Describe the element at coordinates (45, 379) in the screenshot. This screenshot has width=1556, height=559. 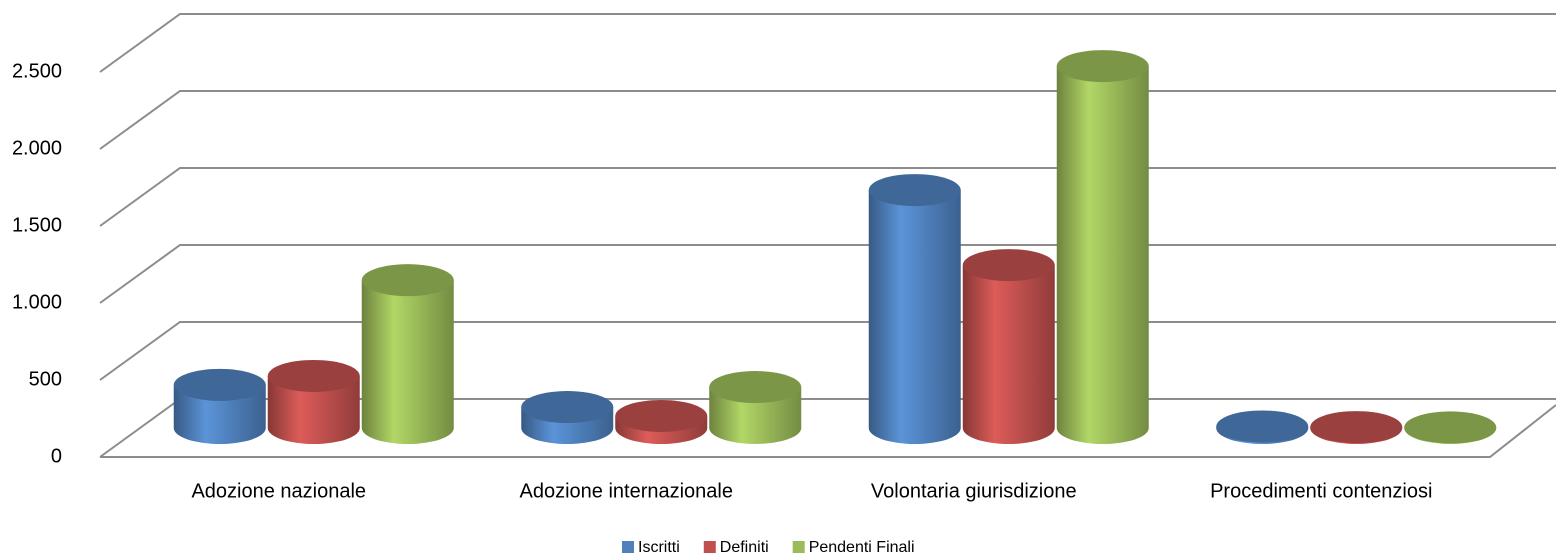
I see `y-tick-label: 500` at that location.